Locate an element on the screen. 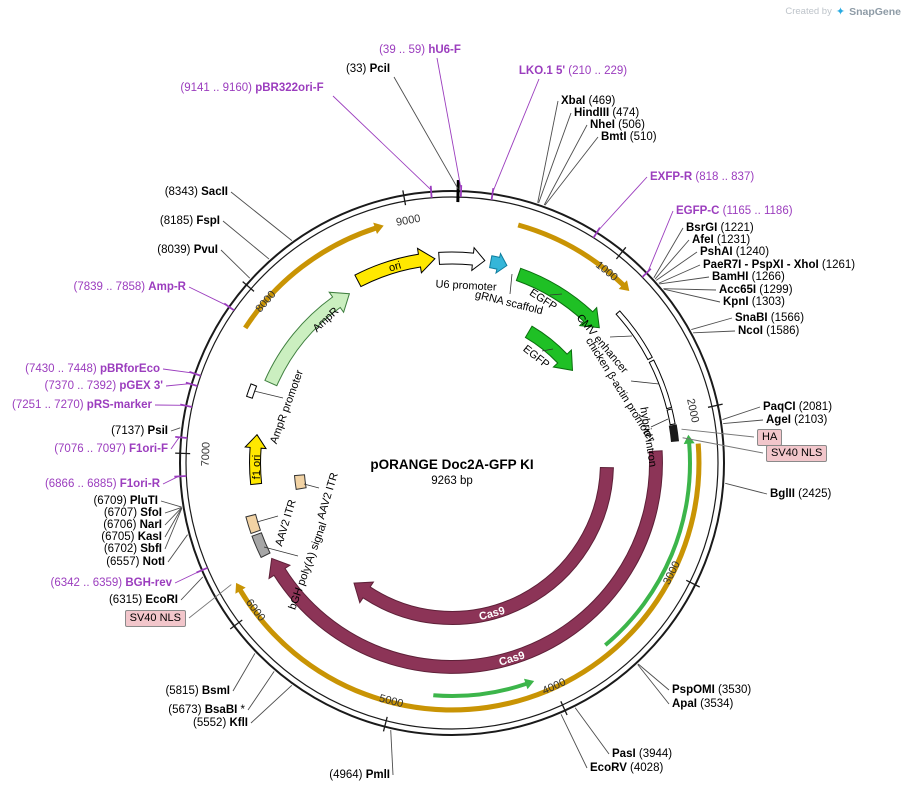 This screenshot has height=792, width=907. enzyme-label-BsrGI: BsrGI (1221) is located at coordinates (720, 228).